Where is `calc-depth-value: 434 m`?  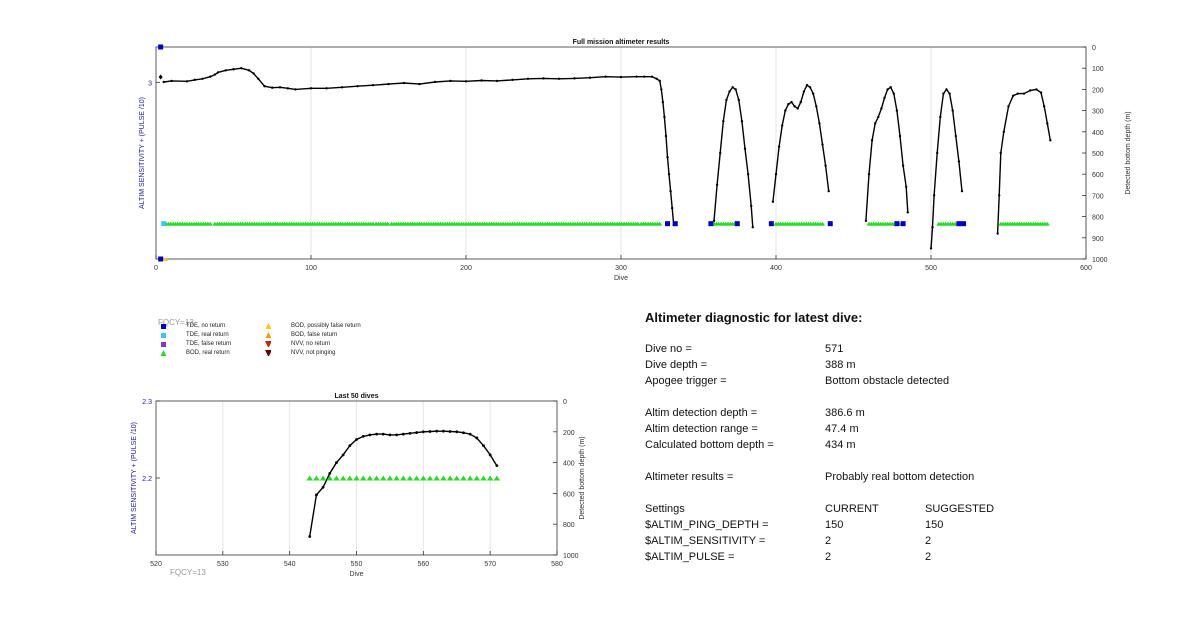 calc-depth-value: 434 m is located at coordinates (840, 445).